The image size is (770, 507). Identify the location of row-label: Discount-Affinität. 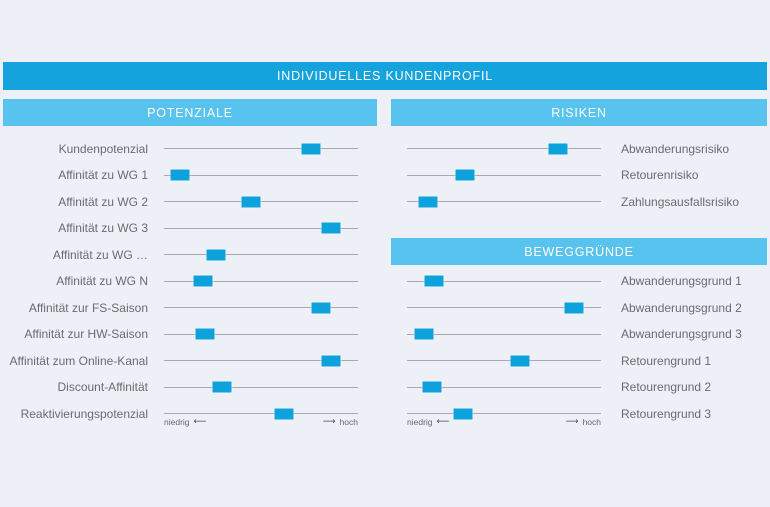
(103, 387).